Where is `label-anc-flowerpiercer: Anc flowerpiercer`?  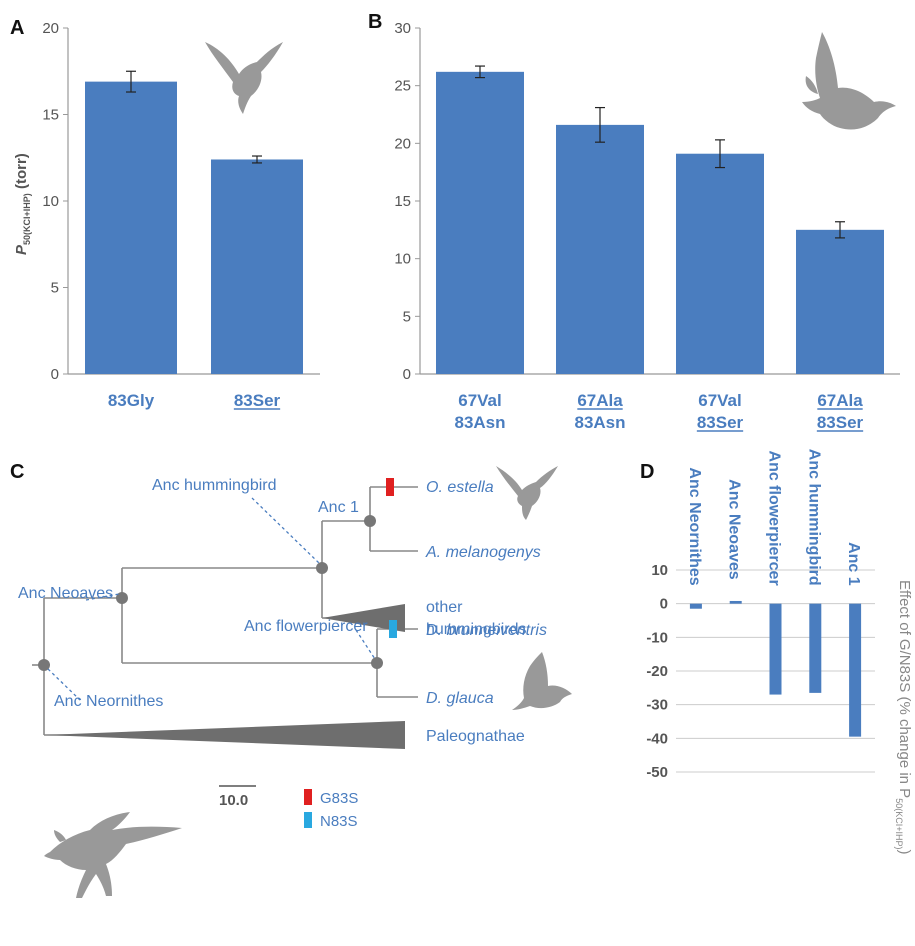 label-anc-flowerpiercer: Anc flowerpiercer is located at coordinates (306, 626).